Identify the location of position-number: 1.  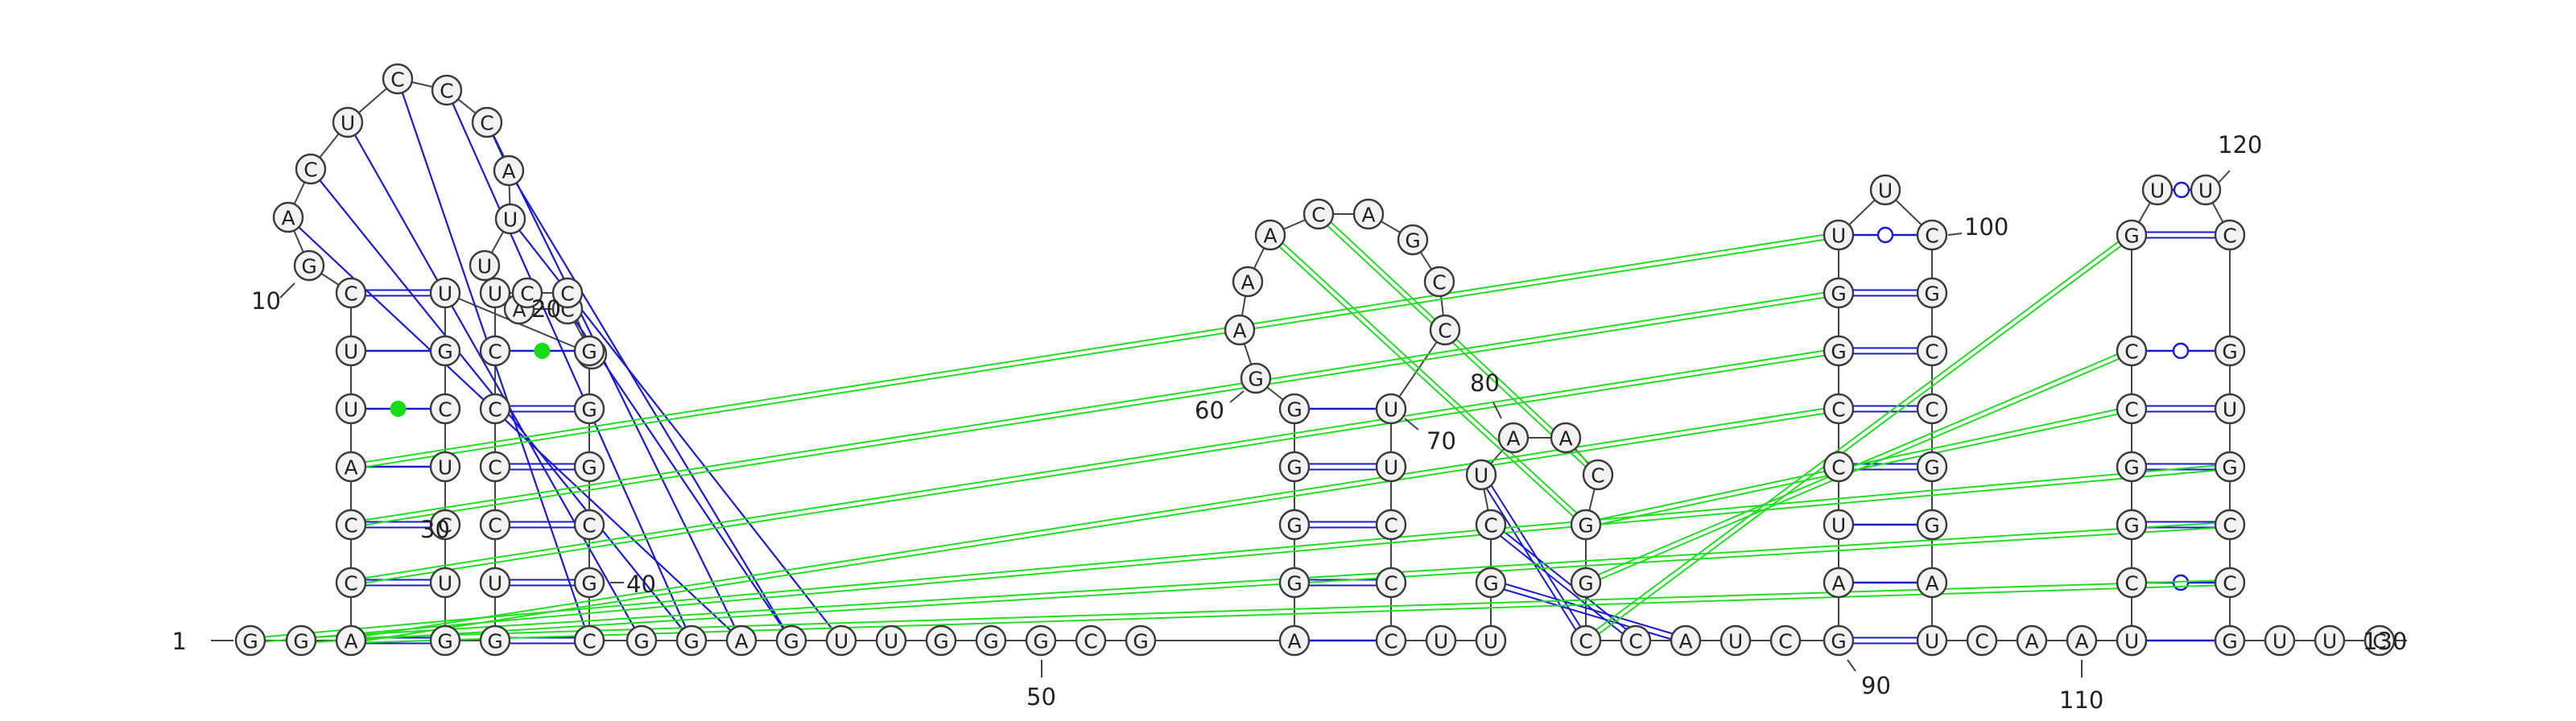
(179, 641).